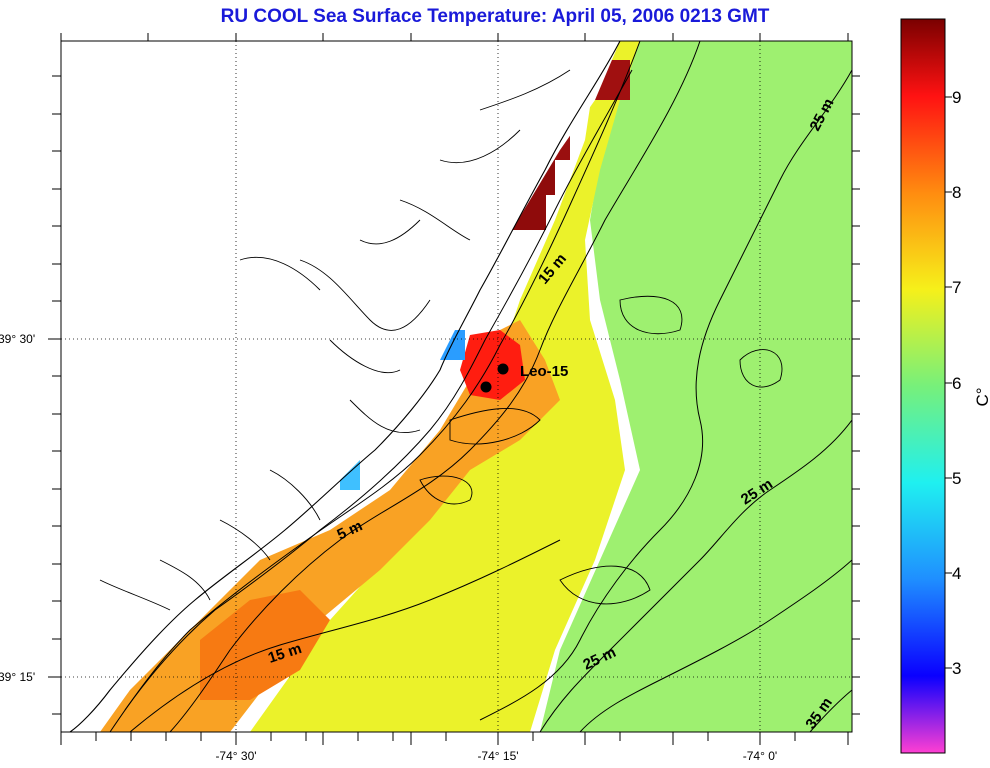 The height and width of the screenshot is (768, 990). Describe the element at coordinates (956, 668) in the screenshot. I see `colorbar-tick-3: 3` at that location.